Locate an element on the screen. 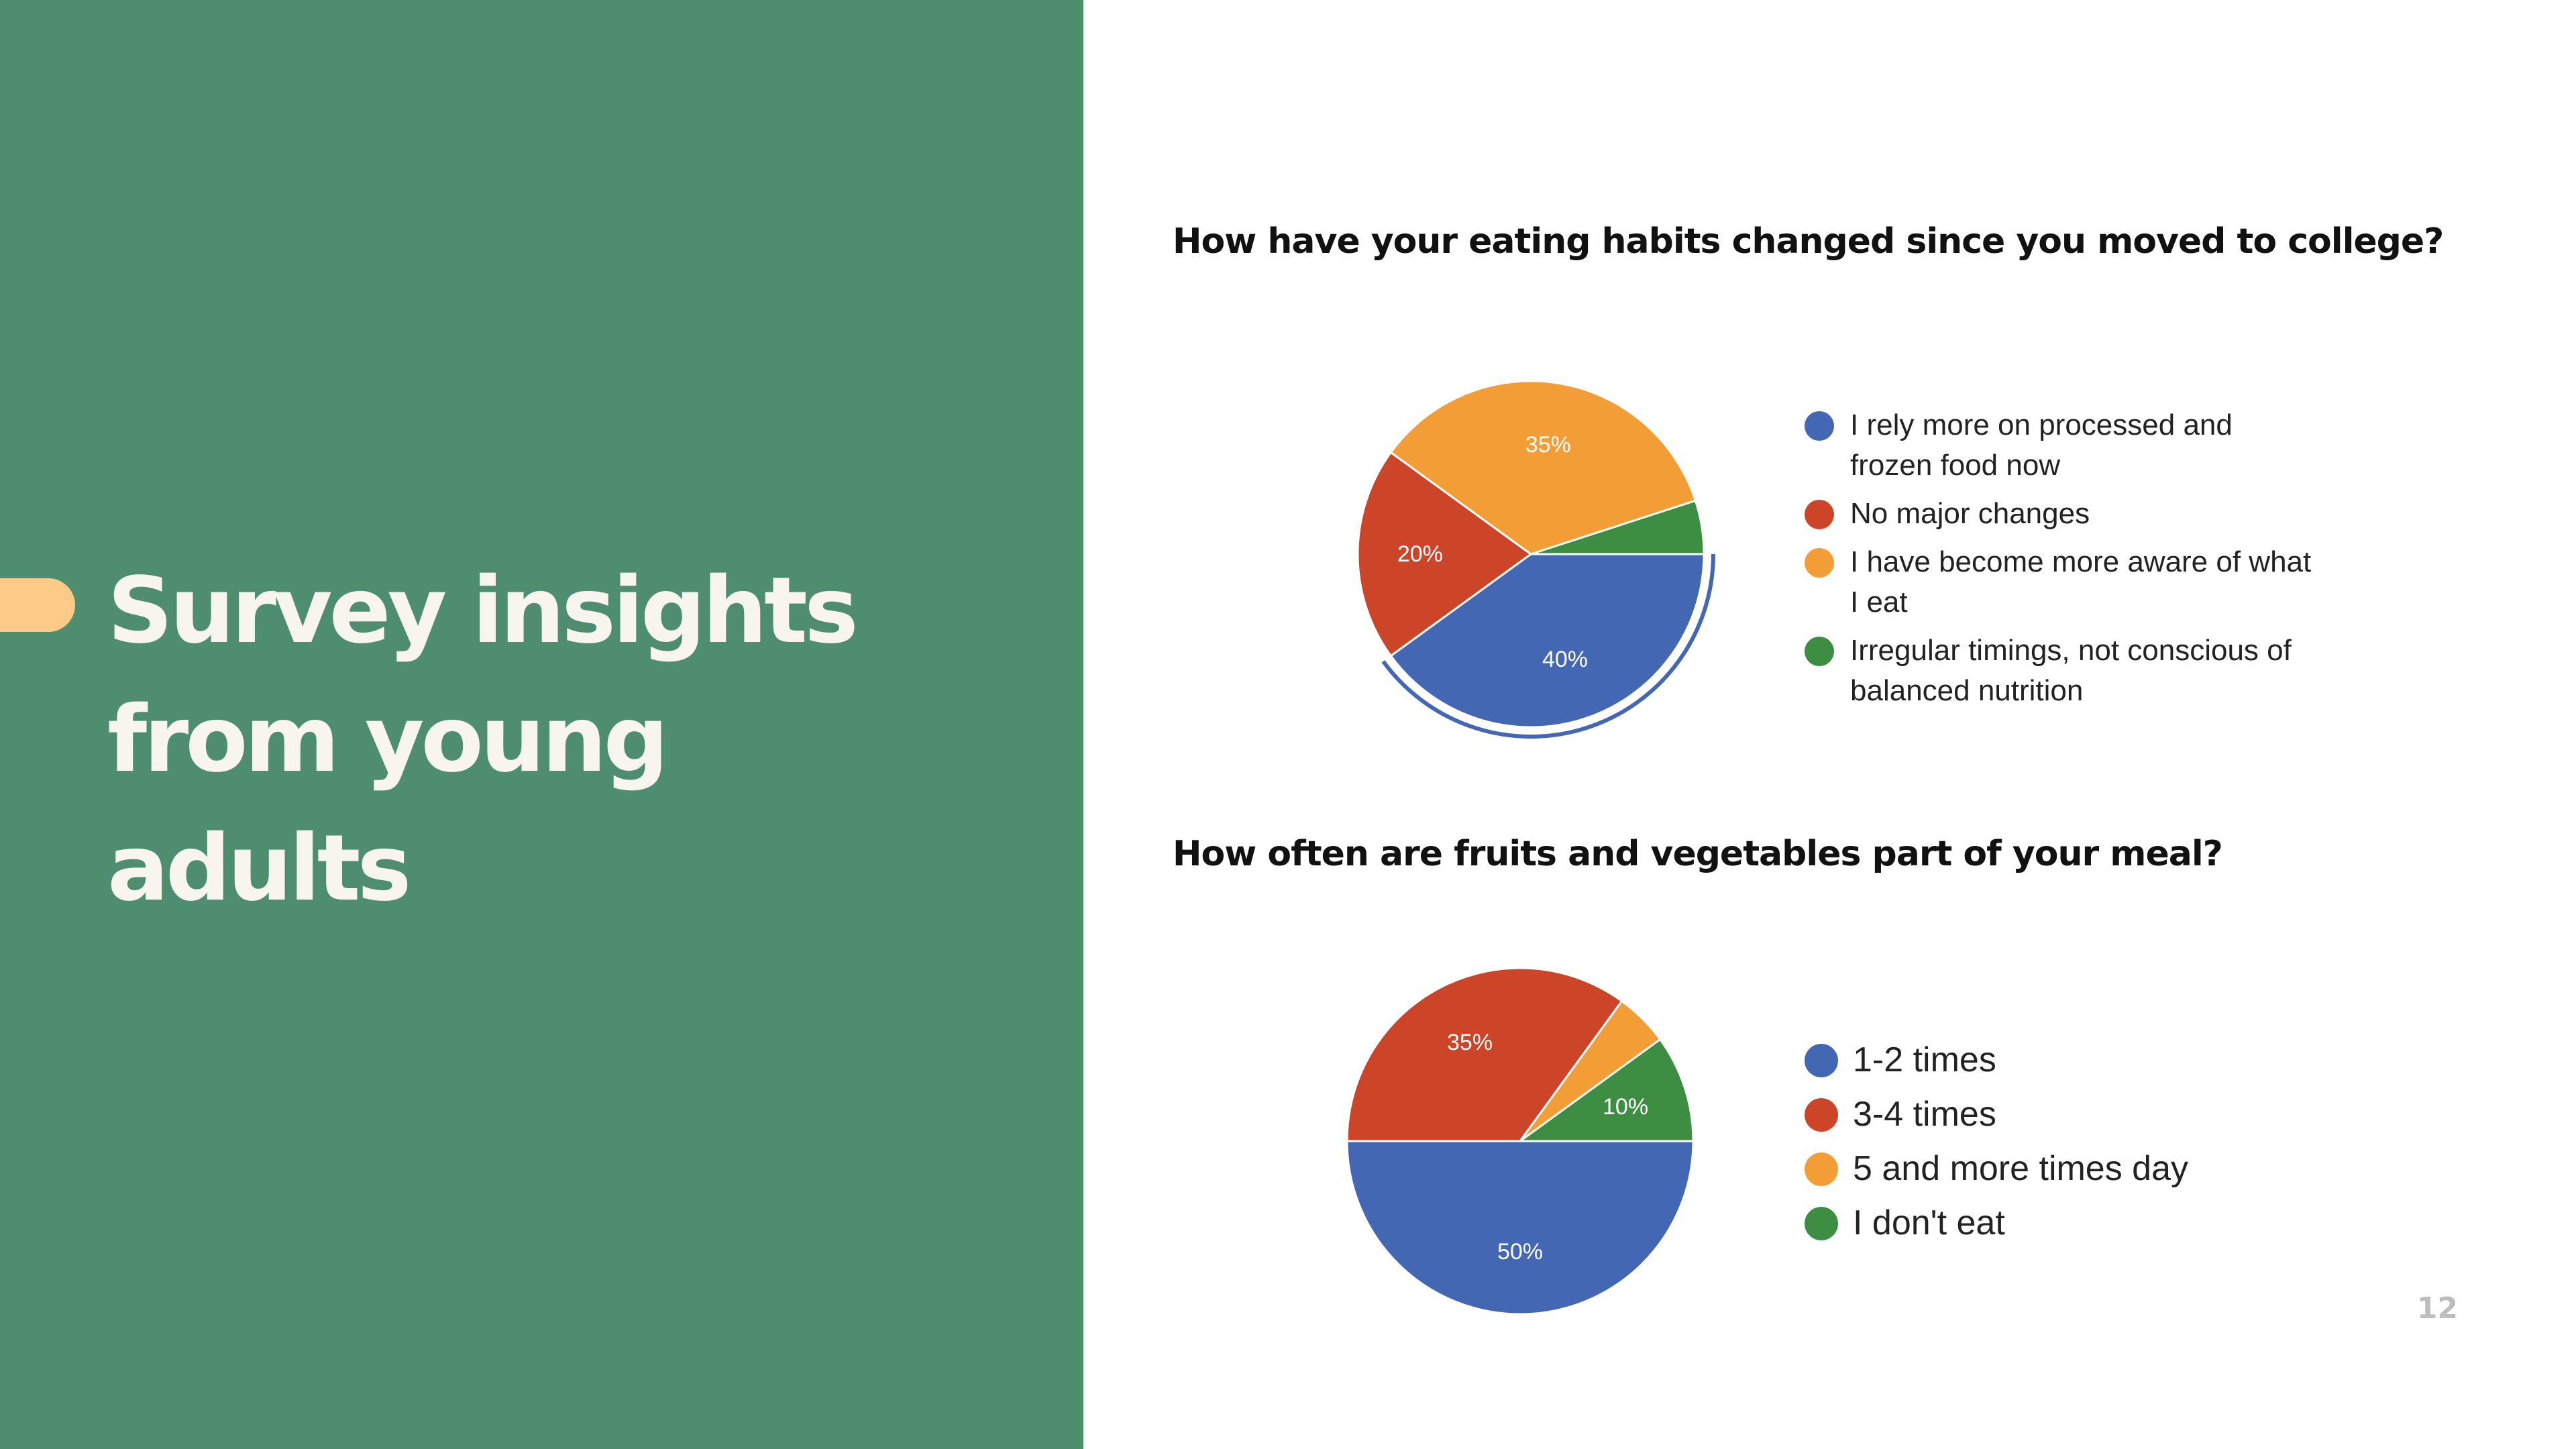 Image resolution: width=2576 pixels, height=1449 pixels. chart-1-legend-label-2: No major changes is located at coordinates (1970, 513).